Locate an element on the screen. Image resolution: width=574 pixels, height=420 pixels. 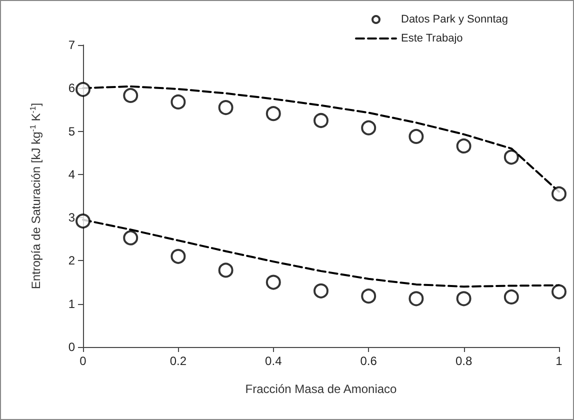
y-tick-label: 1 is located at coordinates (72, 303).